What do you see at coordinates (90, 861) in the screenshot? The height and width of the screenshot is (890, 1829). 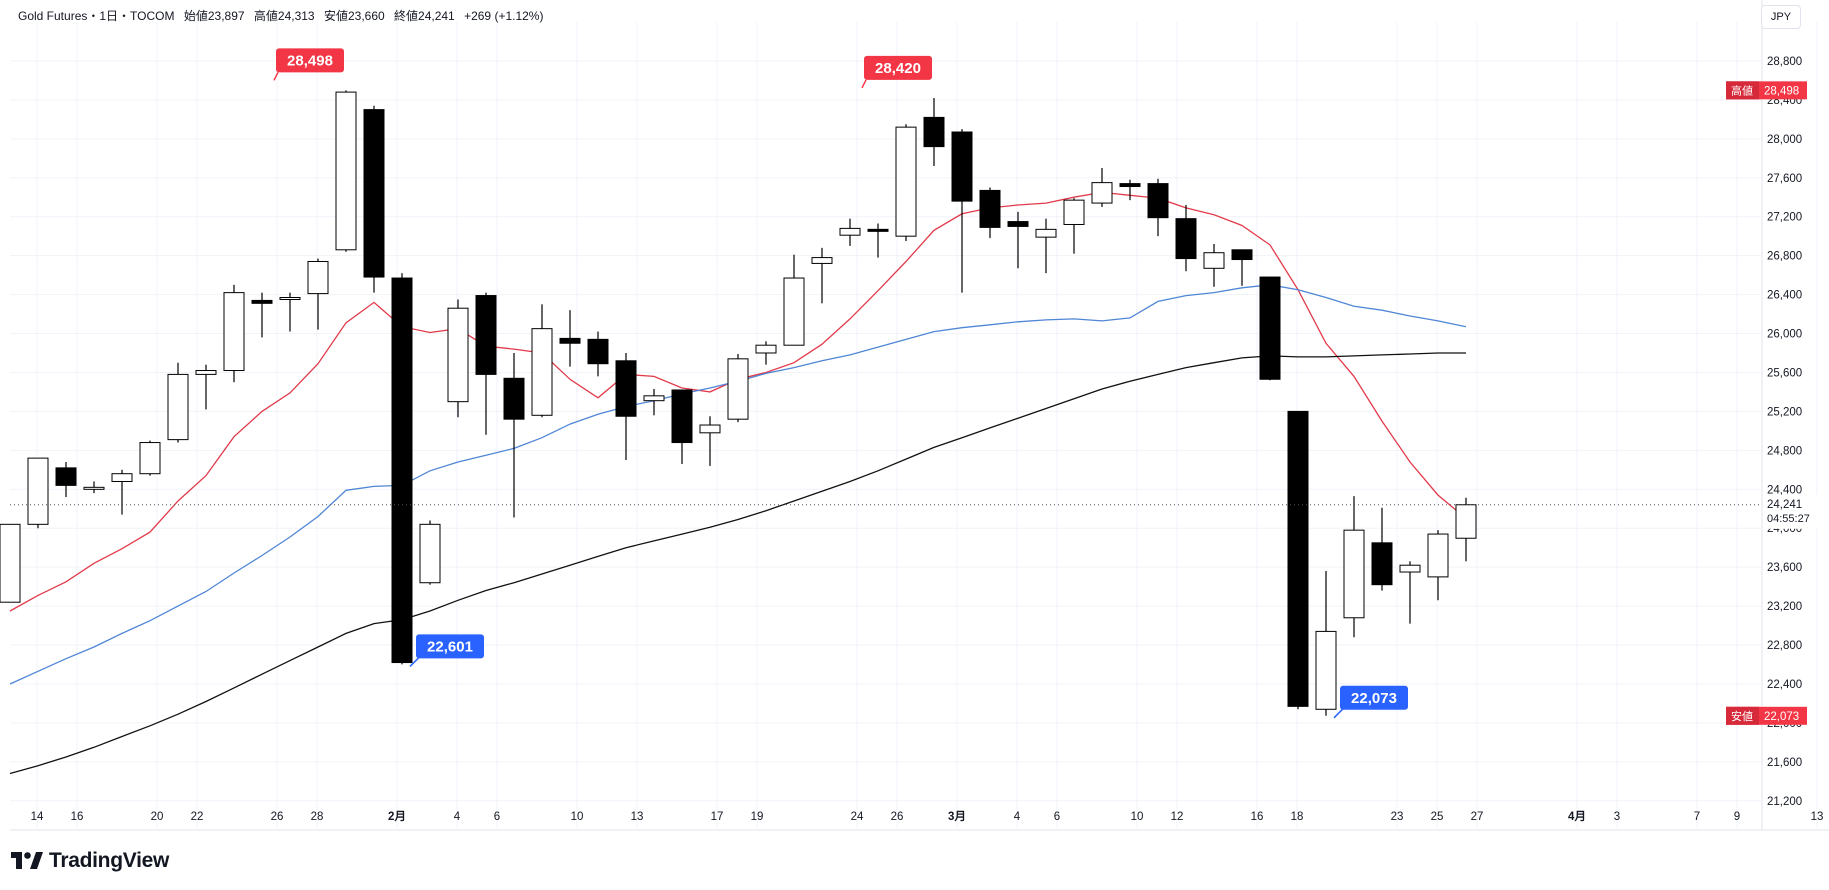 I see `tradingview-logo: TradingView` at bounding box center [90, 861].